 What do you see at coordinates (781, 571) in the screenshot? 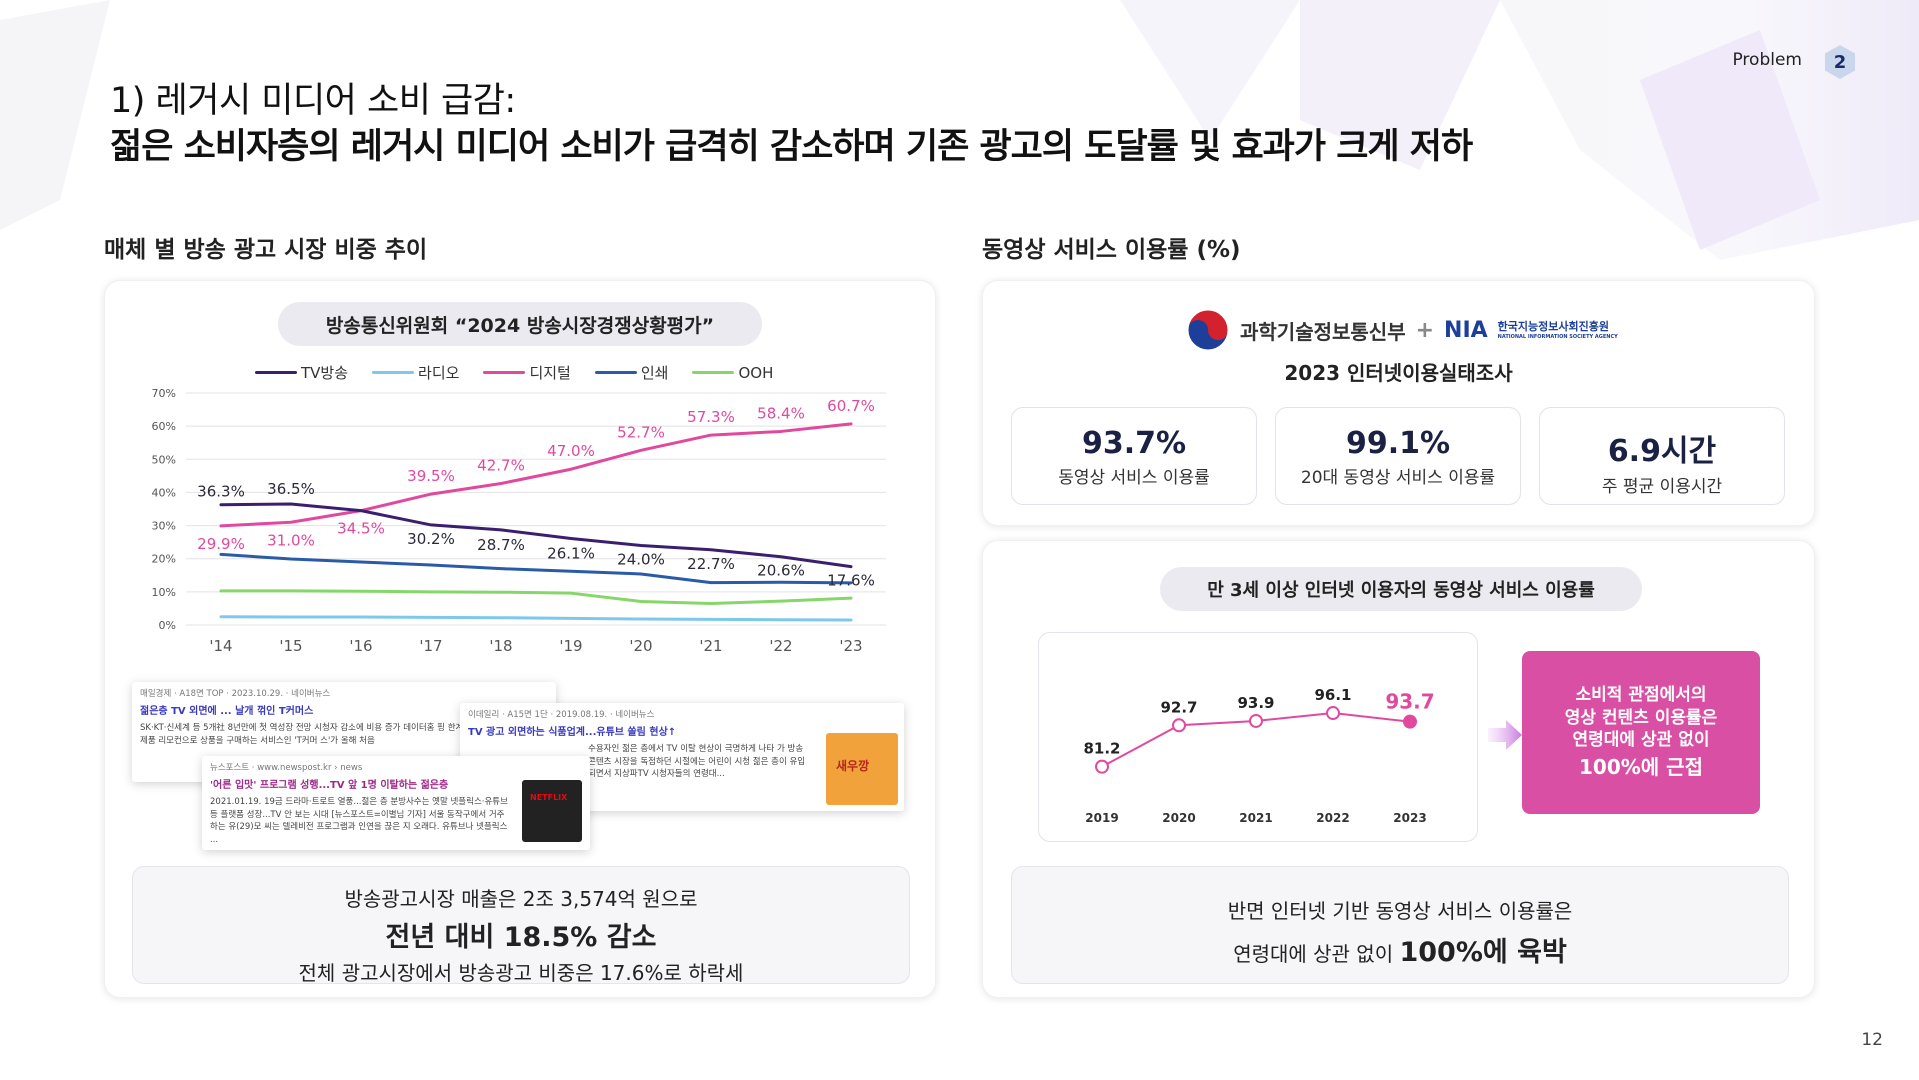
I see `data-label-tv: 20.6%` at bounding box center [781, 571].